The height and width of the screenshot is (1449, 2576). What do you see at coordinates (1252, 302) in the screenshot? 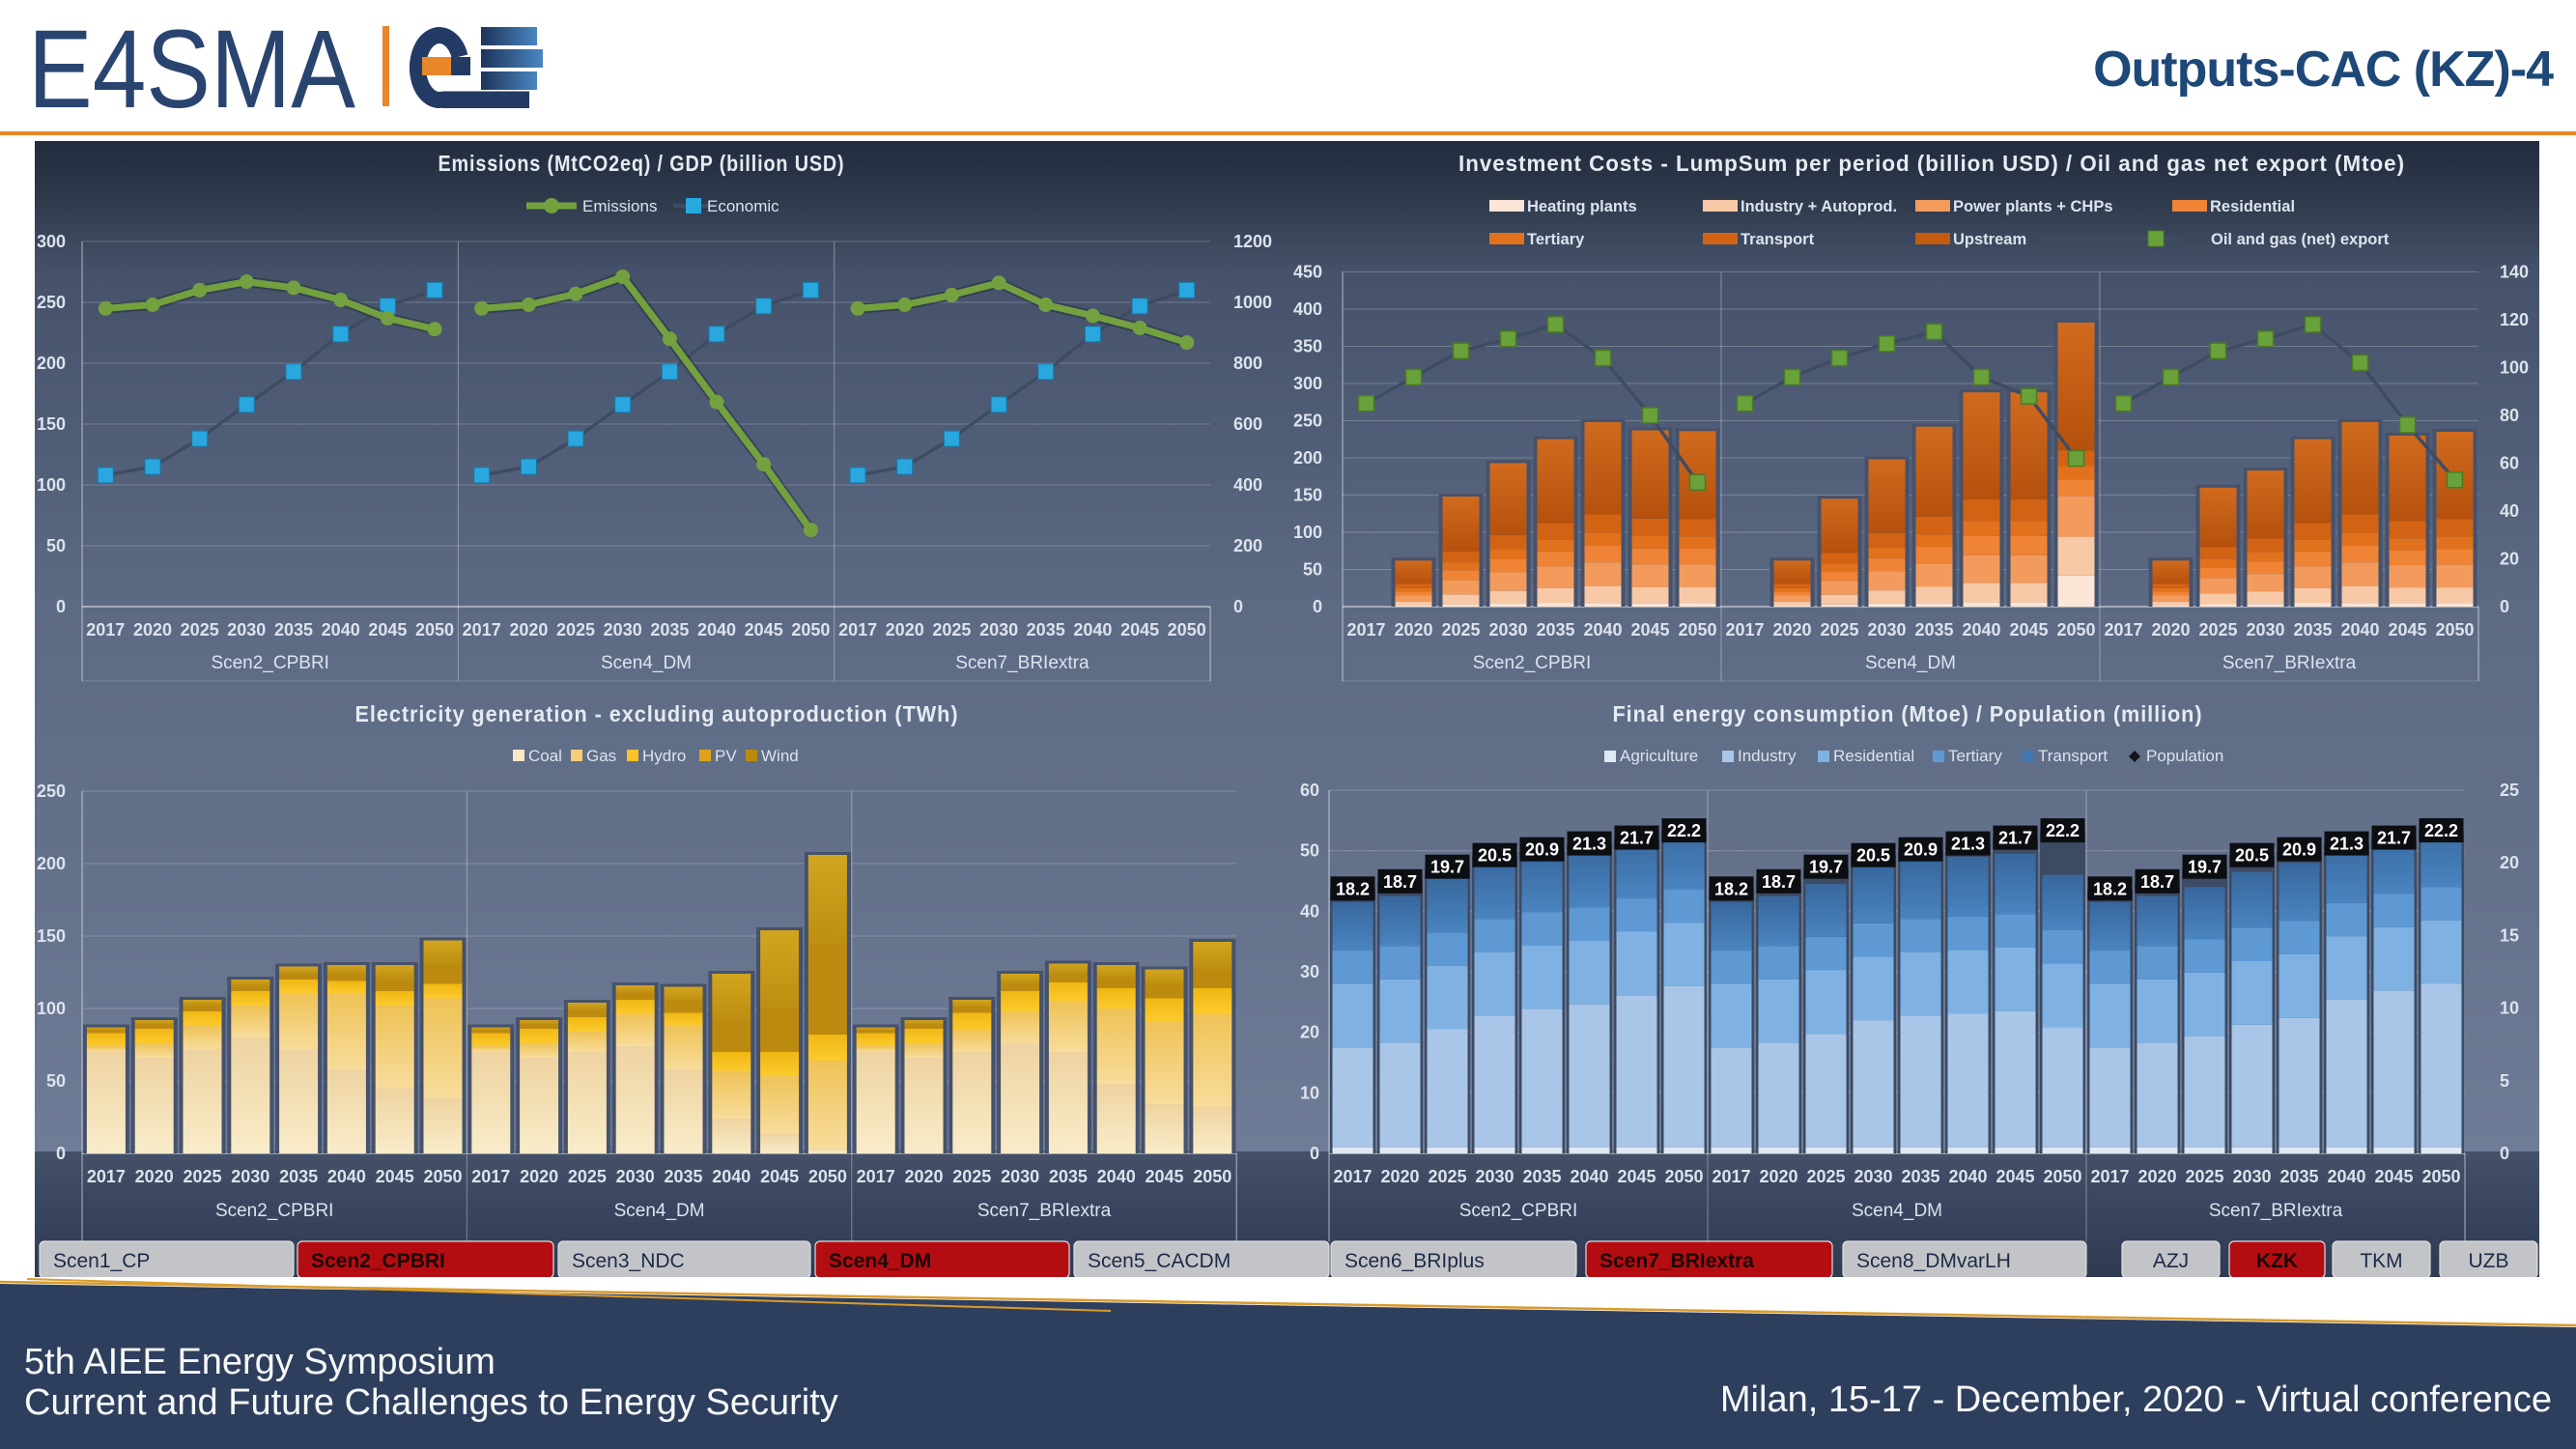
I see `svg-text: 1000` at bounding box center [1252, 302].